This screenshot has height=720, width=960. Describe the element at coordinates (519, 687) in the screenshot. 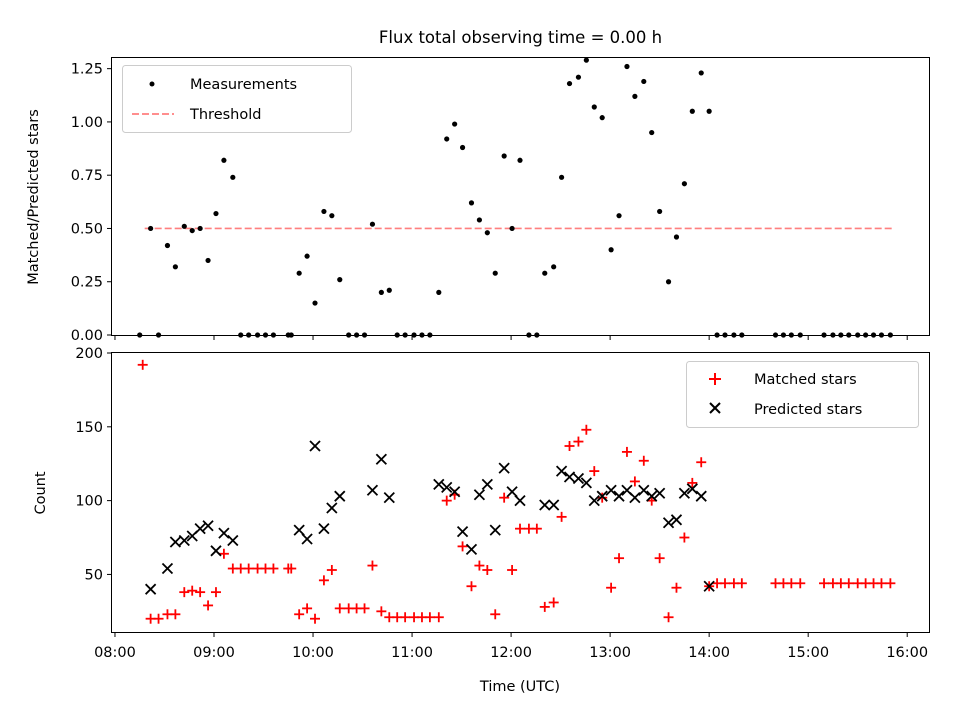

I see `bottom-x-axis-label: Time (UTC)` at that location.